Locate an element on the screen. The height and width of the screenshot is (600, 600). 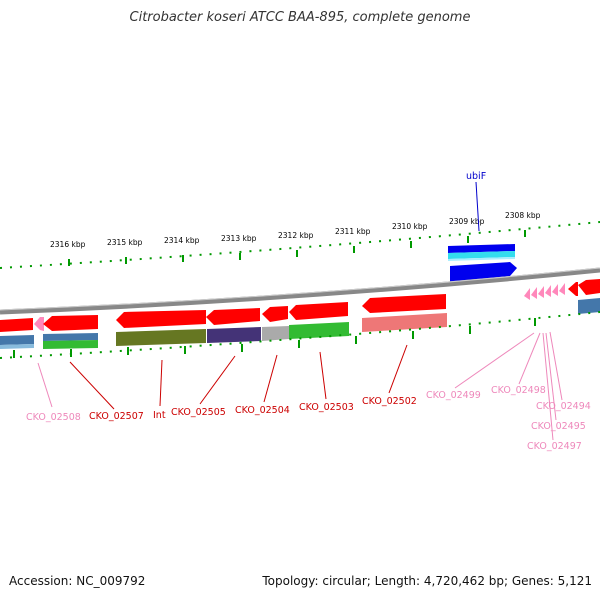
scale-label: 2309 kbp is located at coordinates (467, 221).